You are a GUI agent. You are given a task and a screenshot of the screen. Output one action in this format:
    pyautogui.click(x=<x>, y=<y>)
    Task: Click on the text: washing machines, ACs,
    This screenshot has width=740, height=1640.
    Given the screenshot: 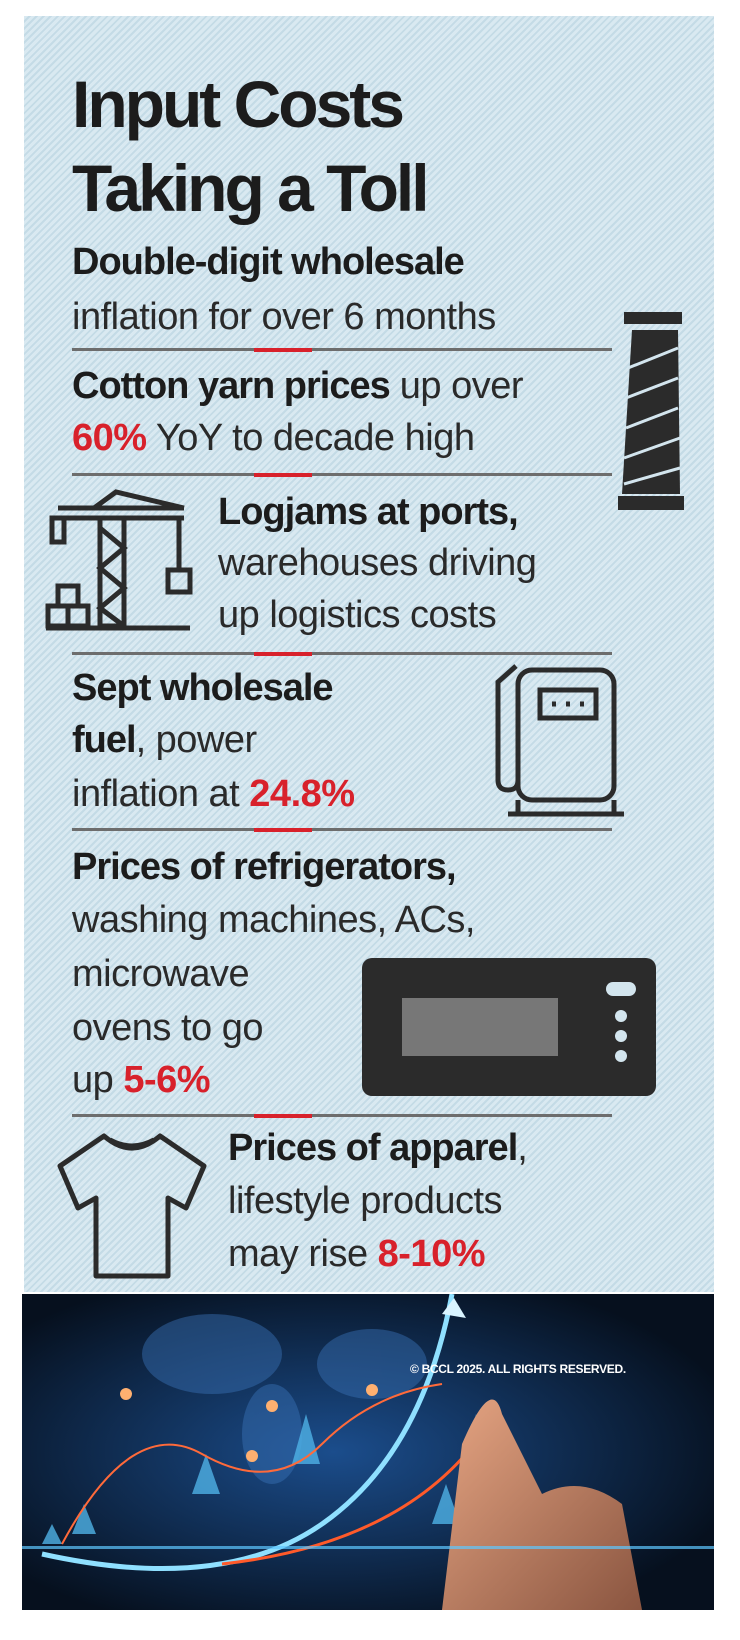 What is the action you would take?
    pyautogui.click(x=273, y=920)
    